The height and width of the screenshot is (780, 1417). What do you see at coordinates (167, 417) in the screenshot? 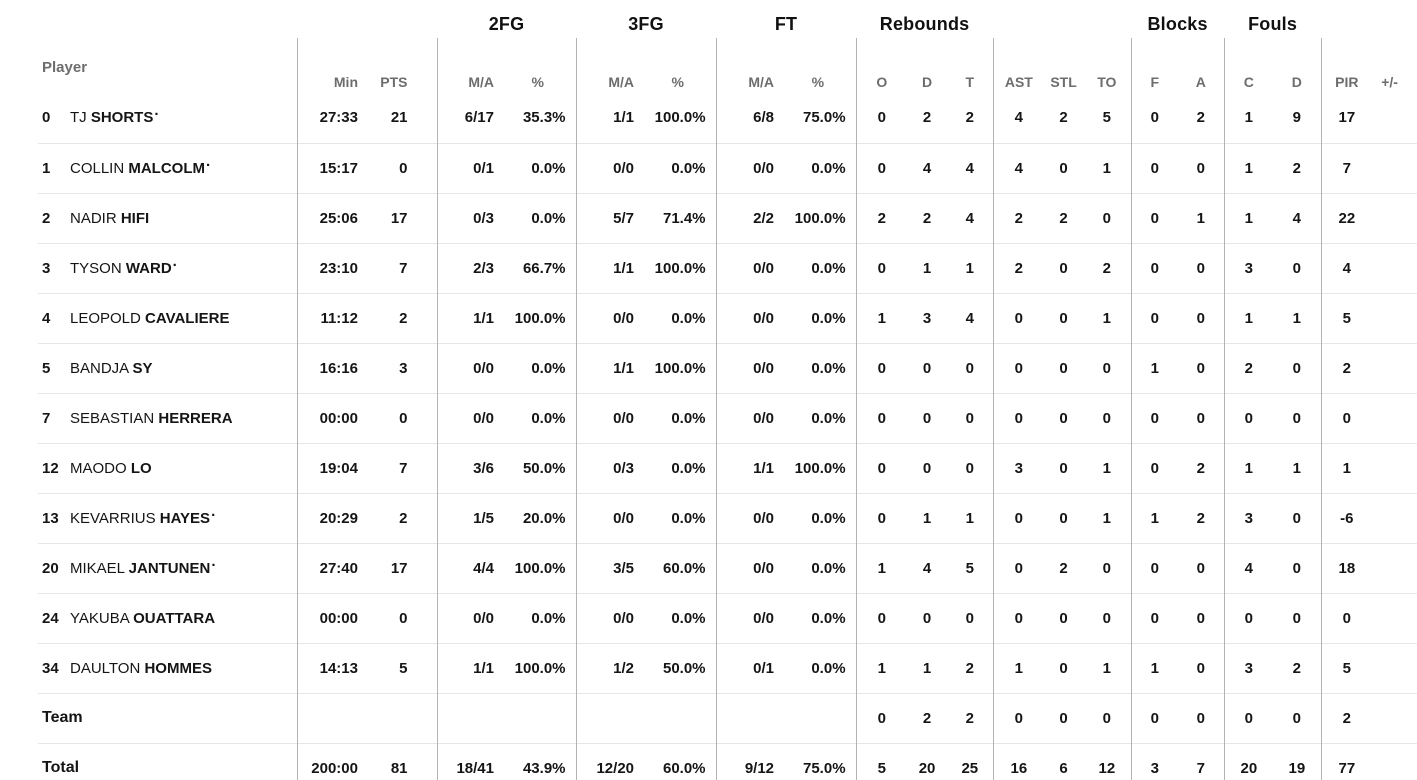
I see `player-name-cell: 7 SEBASTIAN HERRERA` at bounding box center [167, 417].